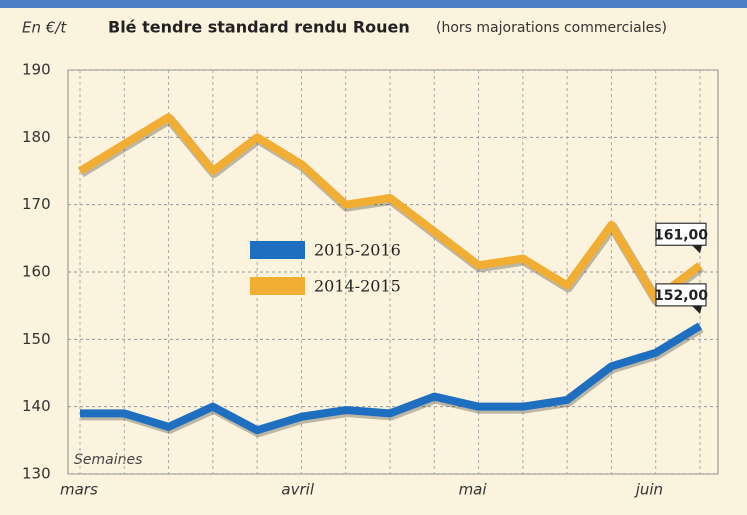  I want to click on y-tick-label: 150, so click(36, 339).